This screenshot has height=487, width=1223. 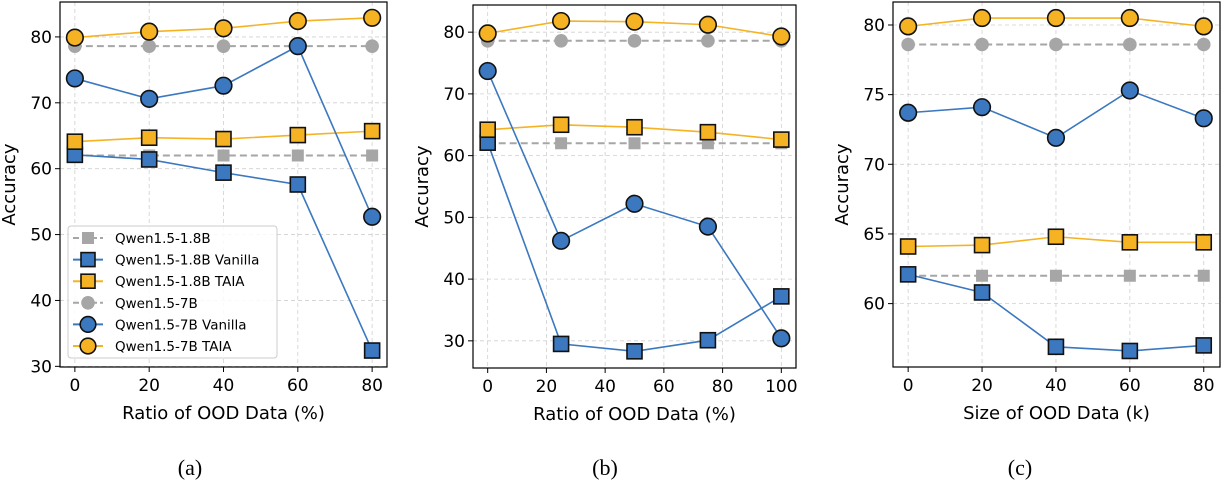 I want to click on x-axis-label: Ratio of OOD Data (%), so click(x=223, y=413).